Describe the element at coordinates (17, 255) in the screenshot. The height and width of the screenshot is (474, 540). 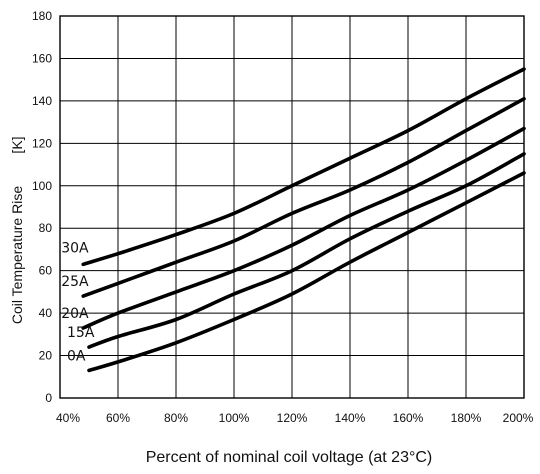
I see `y-axis-title: Coil Temperature Rise` at that location.